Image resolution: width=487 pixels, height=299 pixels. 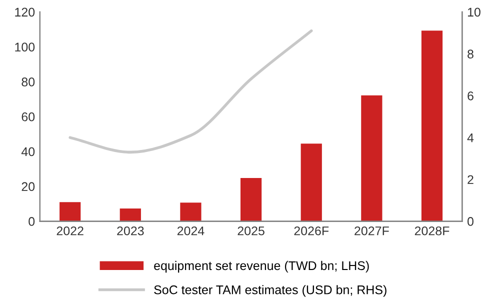 What do you see at coordinates (471, 179) in the screenshot?
I see `y2-tick-label: 2` at bounding box center [471, 179].